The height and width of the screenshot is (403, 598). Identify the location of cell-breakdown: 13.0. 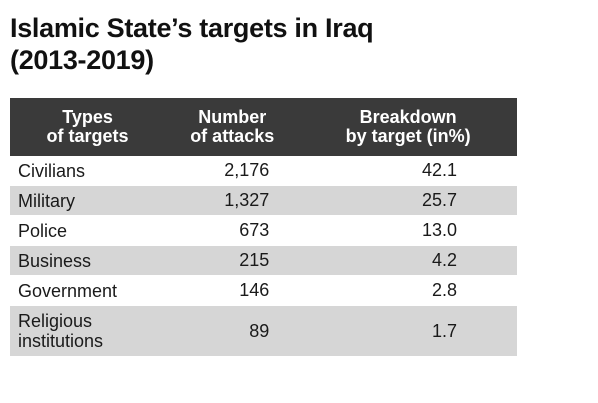
(408, 230).